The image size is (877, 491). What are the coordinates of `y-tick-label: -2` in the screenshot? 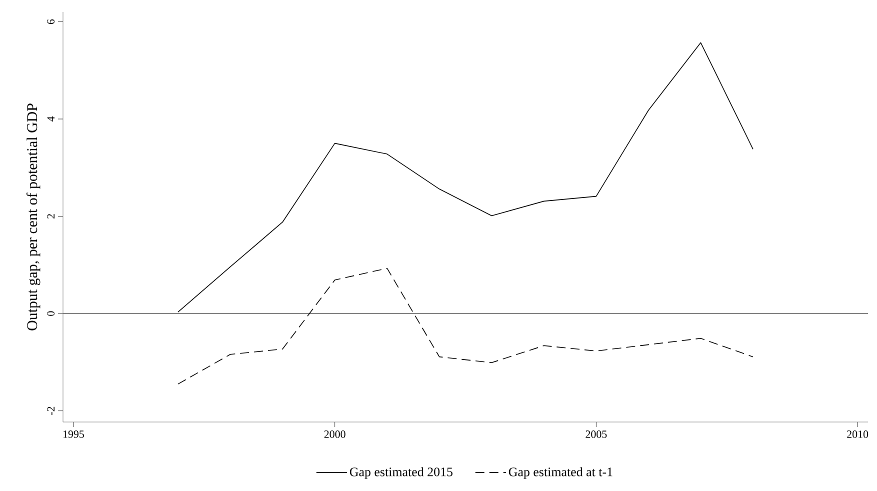 It's located at (50, 410).